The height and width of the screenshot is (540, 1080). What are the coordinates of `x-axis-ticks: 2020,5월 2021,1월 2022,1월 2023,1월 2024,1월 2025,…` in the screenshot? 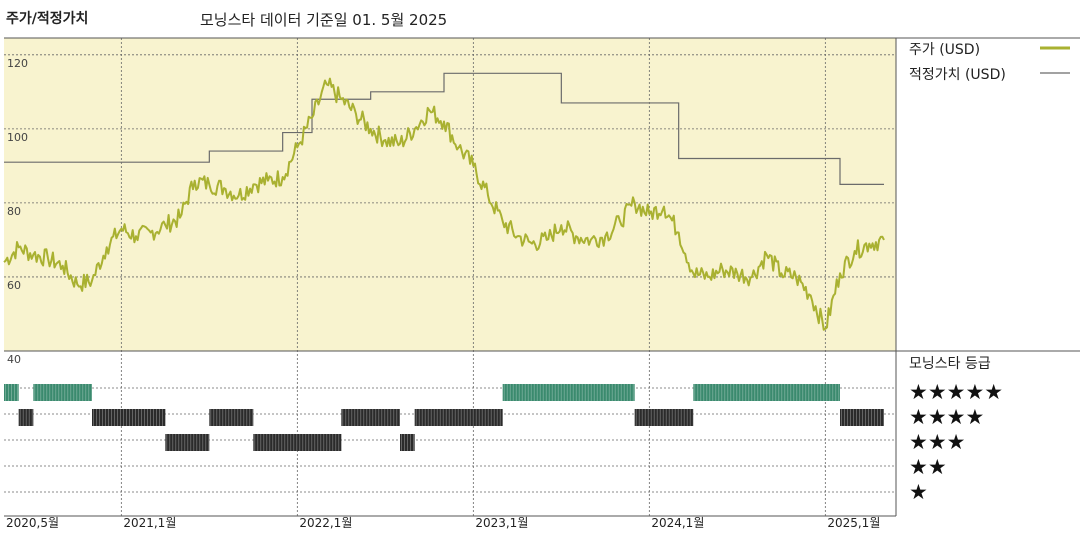 It's located at (443, 523).